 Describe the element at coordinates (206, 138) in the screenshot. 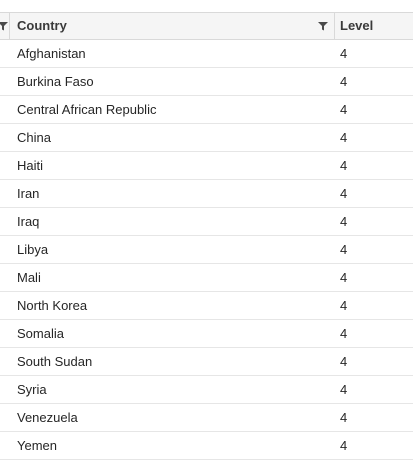

I see `table-row: China 4` at that location.